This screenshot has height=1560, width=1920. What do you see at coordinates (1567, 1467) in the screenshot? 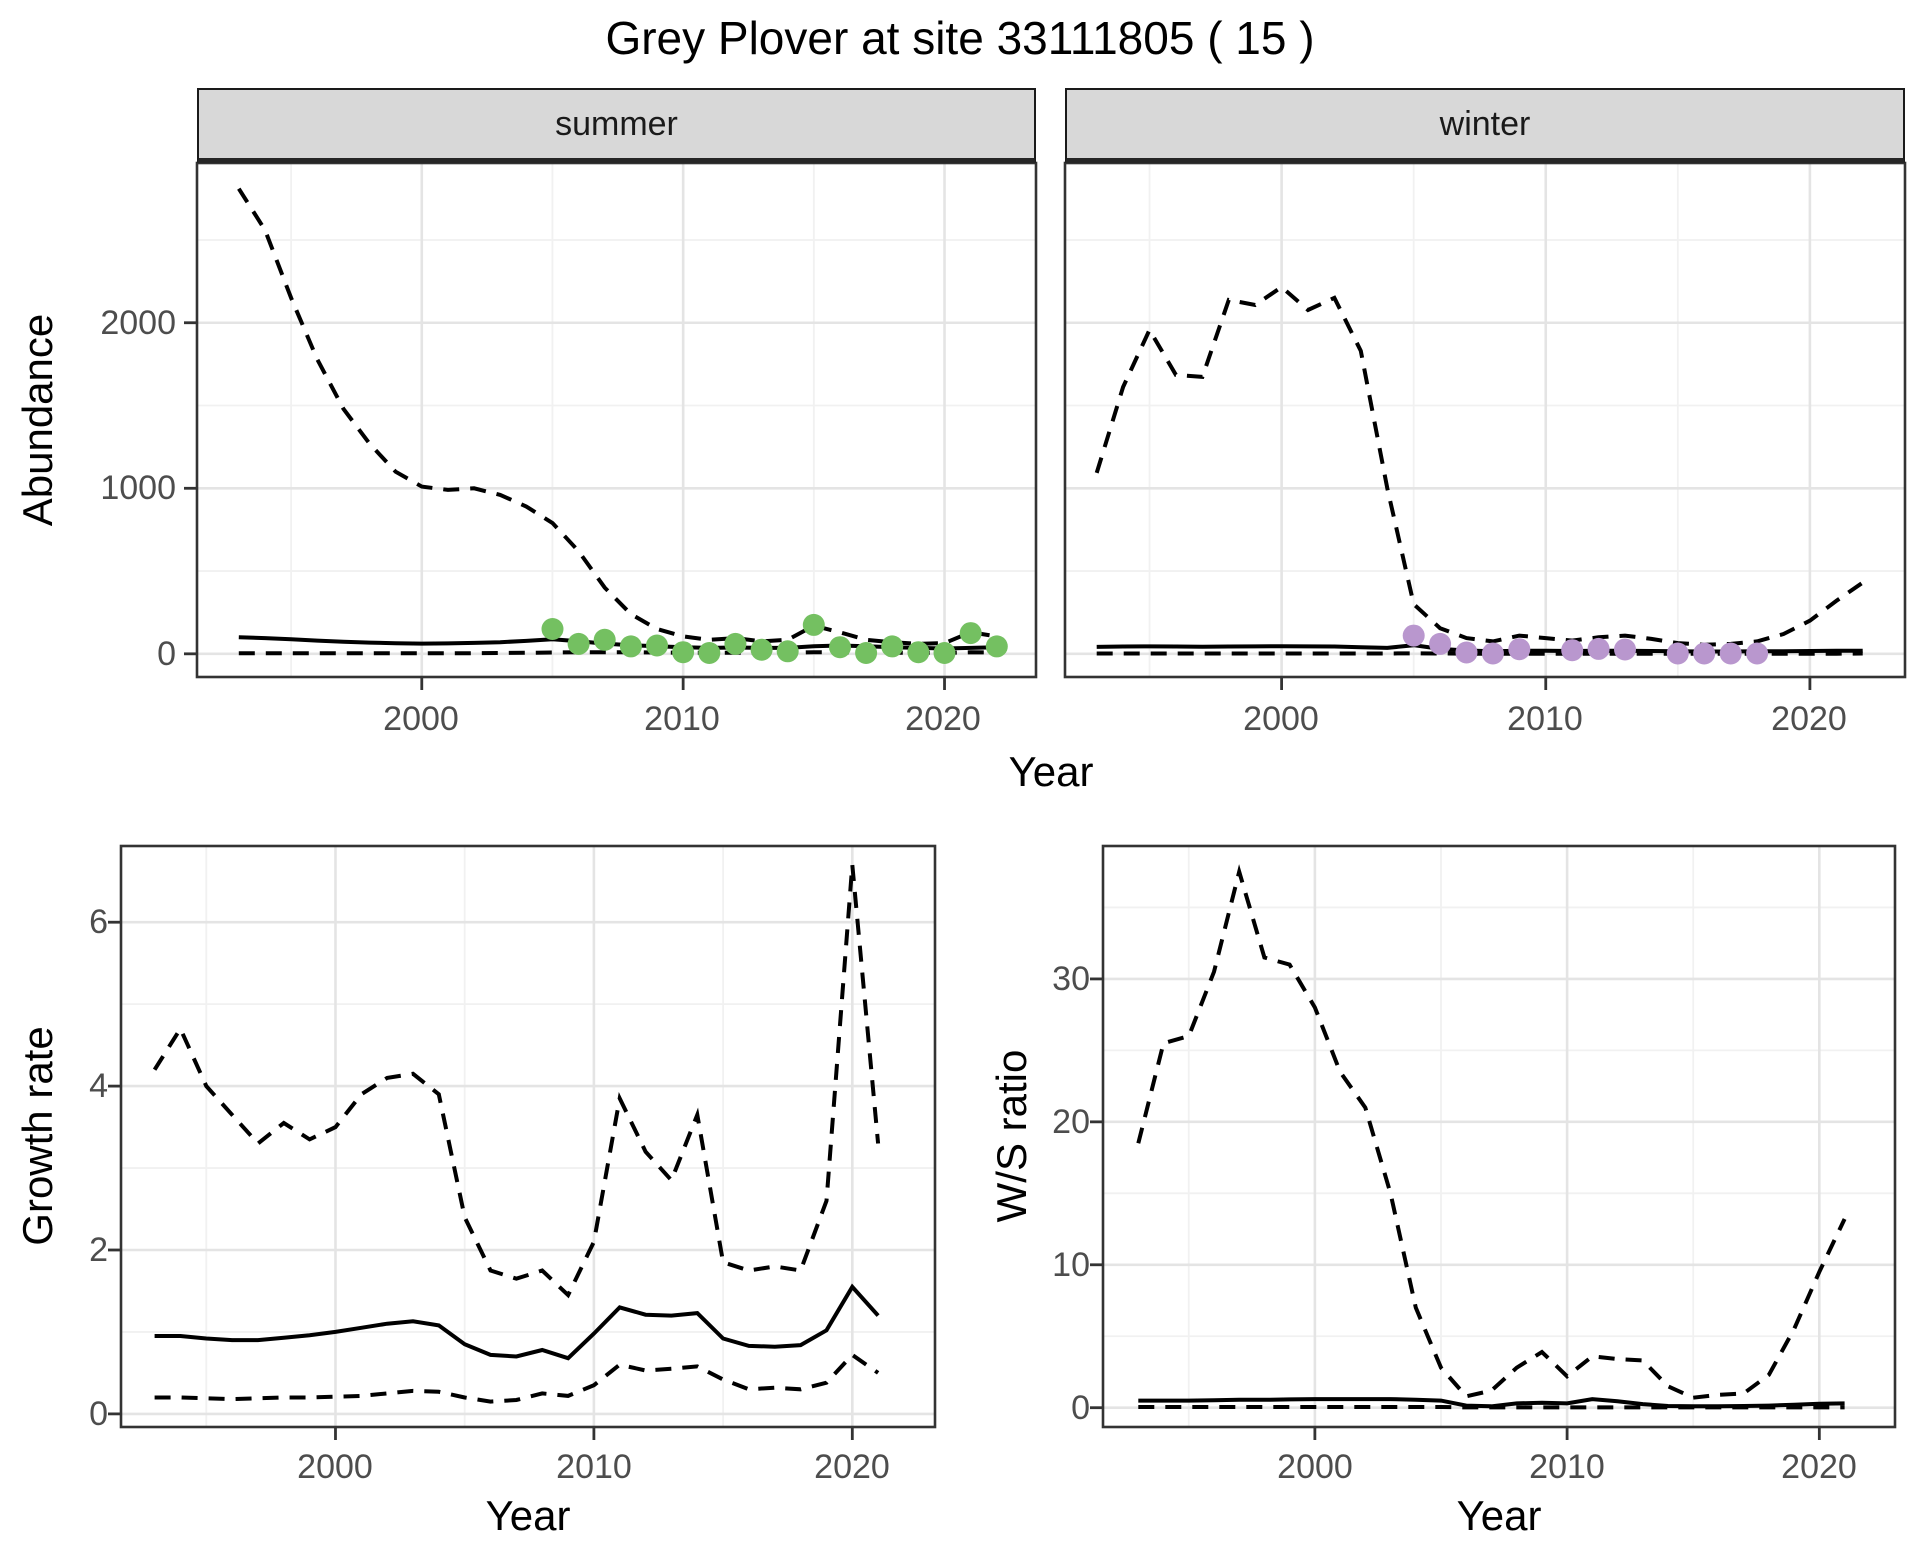
I see `ws-xtick-2010: 2010` at bounding box center [1567, 1467].